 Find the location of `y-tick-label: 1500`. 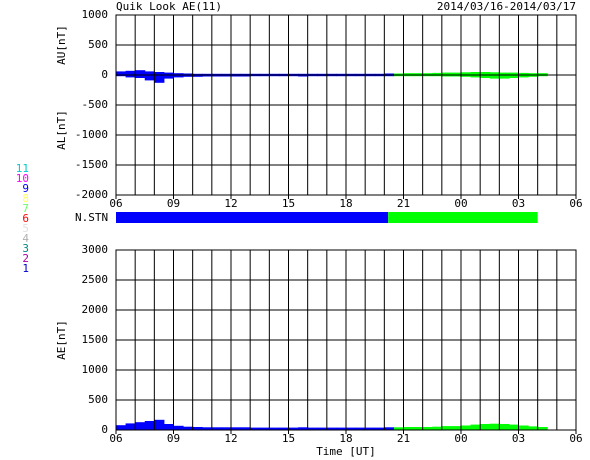

y-tick-label: 1500 is located at coordinates (95, 339).